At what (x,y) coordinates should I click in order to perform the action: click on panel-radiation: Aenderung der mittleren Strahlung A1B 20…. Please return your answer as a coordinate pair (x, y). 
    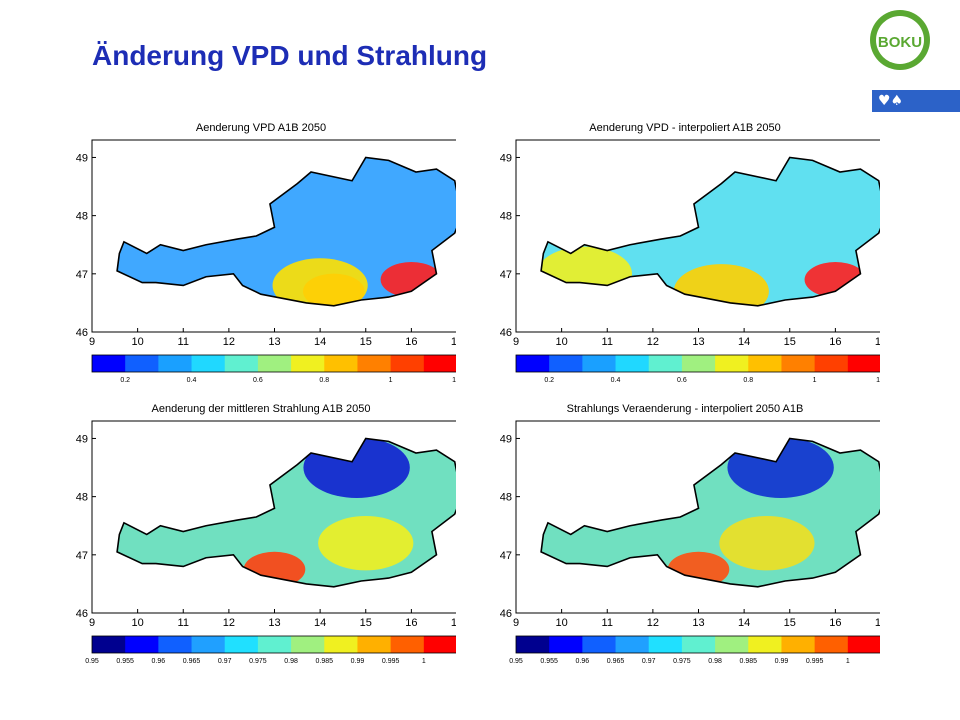
    Looking at the image, I should click on (261, 534).